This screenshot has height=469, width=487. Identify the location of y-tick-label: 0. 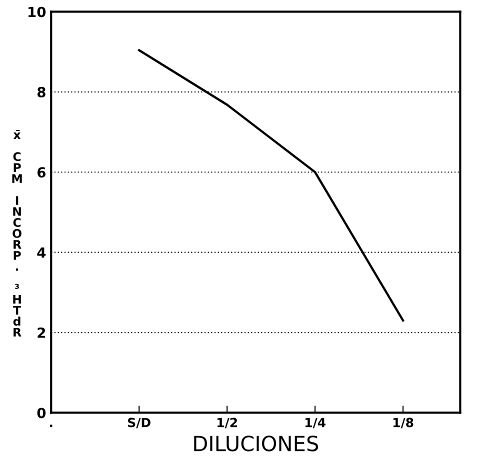
(41, 413).